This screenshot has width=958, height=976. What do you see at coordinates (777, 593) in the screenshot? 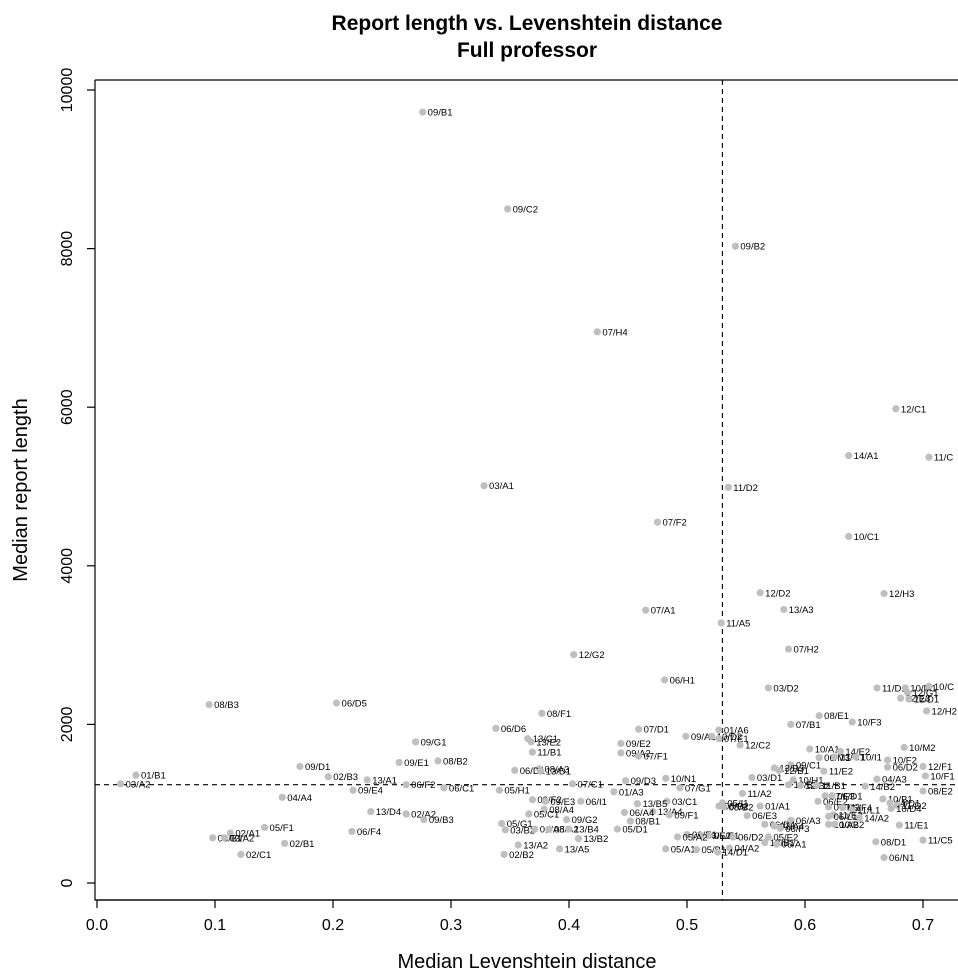
I see `data-point-label: 12/D2` at bounding box center [777, 593].